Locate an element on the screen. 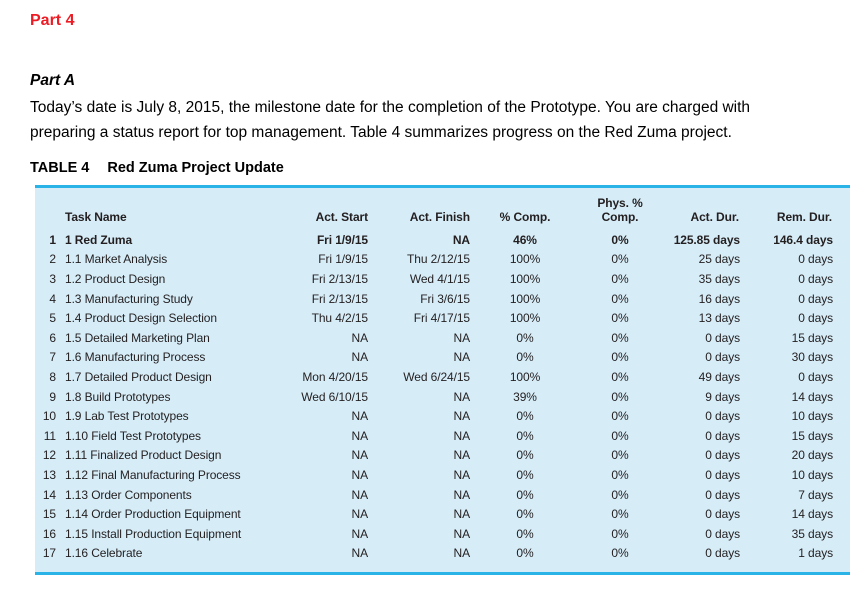 The height and width of the screenshot is (596, 865). remaining-duration: 30 days is located at coordinates (812, 357).